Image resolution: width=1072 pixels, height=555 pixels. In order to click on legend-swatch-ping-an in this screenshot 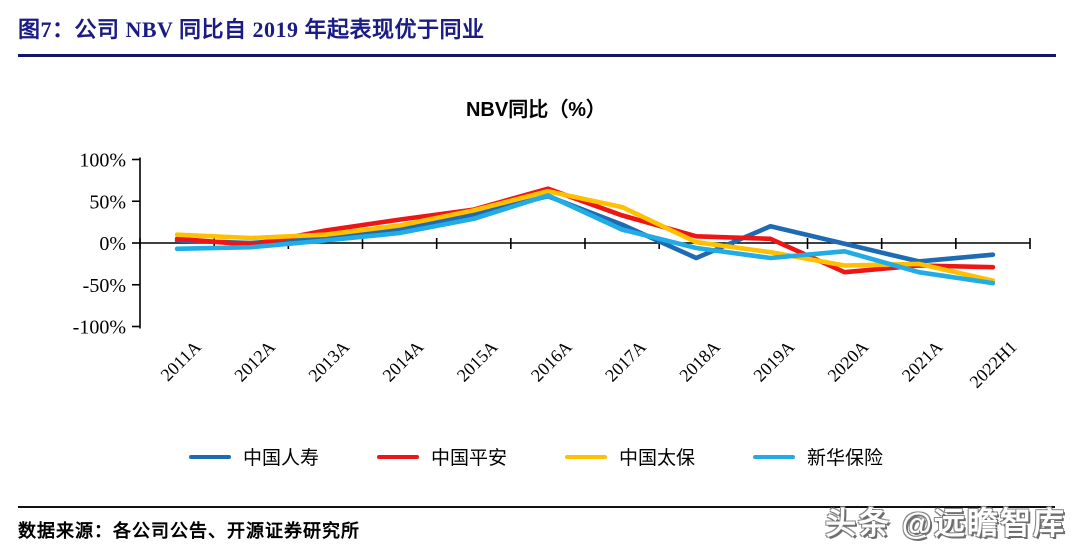, I will do `click(397, 456)`.